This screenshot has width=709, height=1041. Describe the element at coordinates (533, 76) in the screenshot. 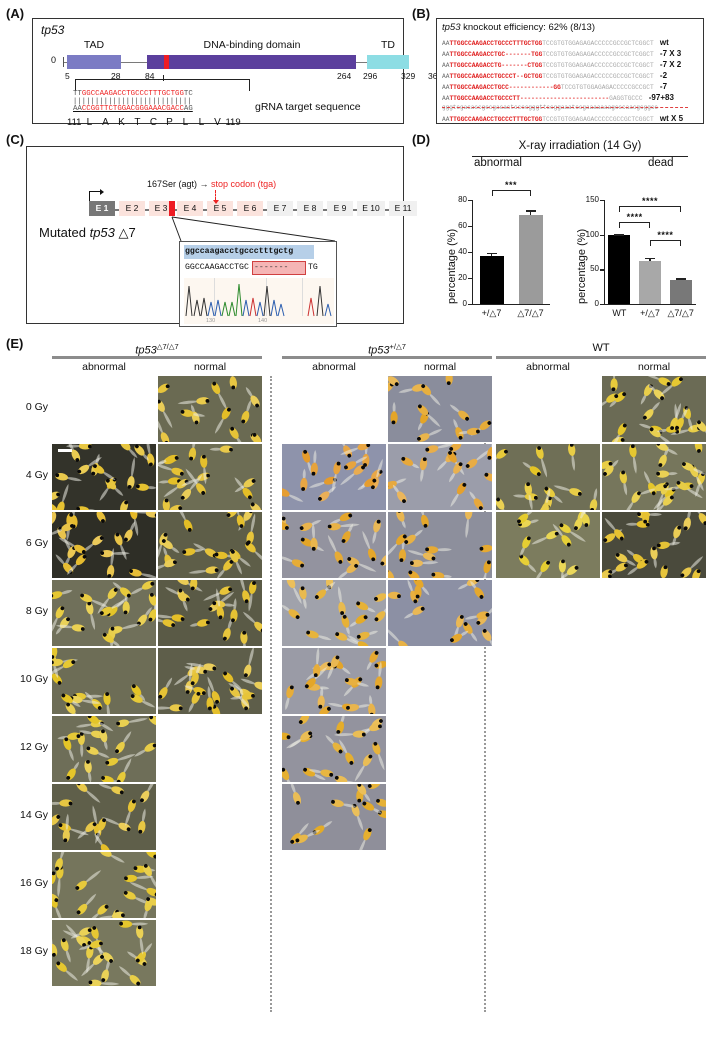

I see `seq-pam-red: GCTGG` at that location.